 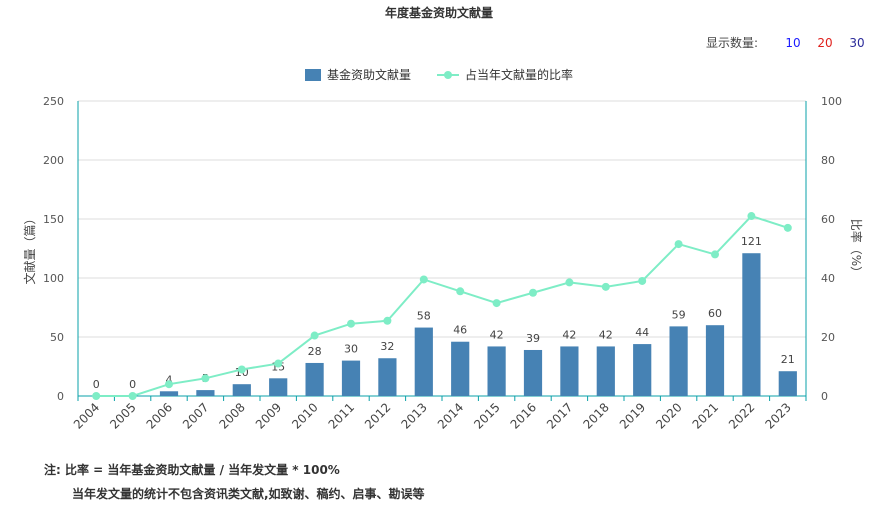 What do you see at coordinates (304, 415) in the screenshot?
I see `x-tick-label: 2010` at bounding box center [304, 415].